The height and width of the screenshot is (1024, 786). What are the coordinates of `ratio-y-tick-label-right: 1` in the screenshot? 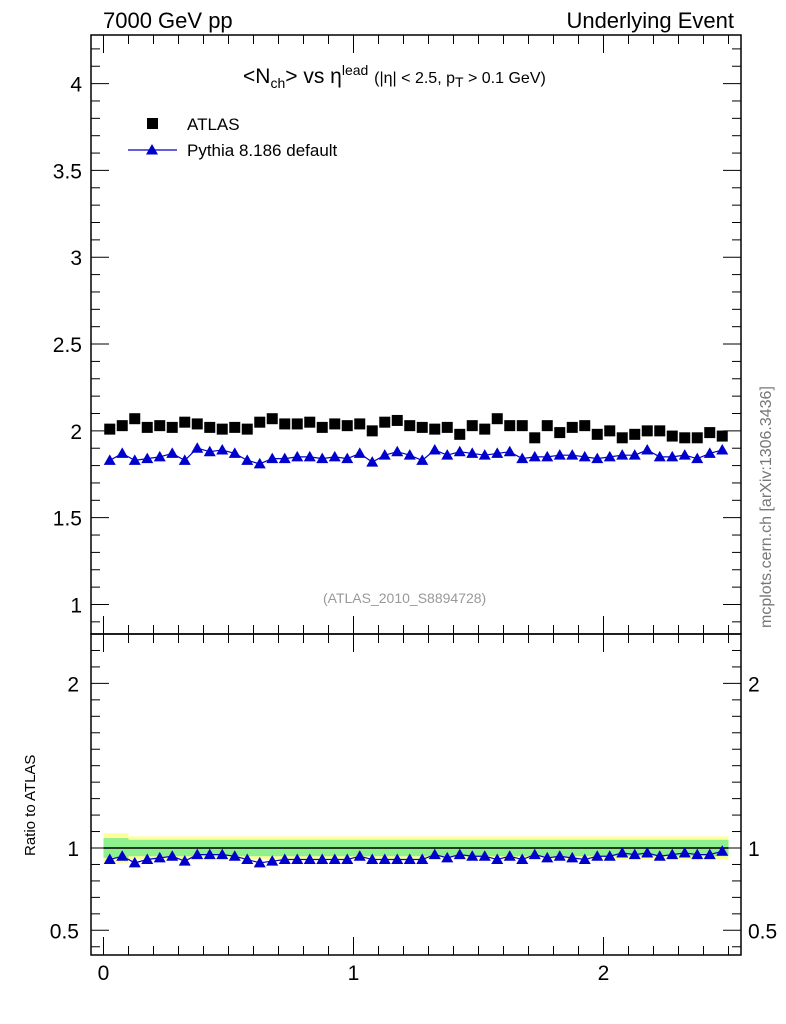 It's located at (754, 849).